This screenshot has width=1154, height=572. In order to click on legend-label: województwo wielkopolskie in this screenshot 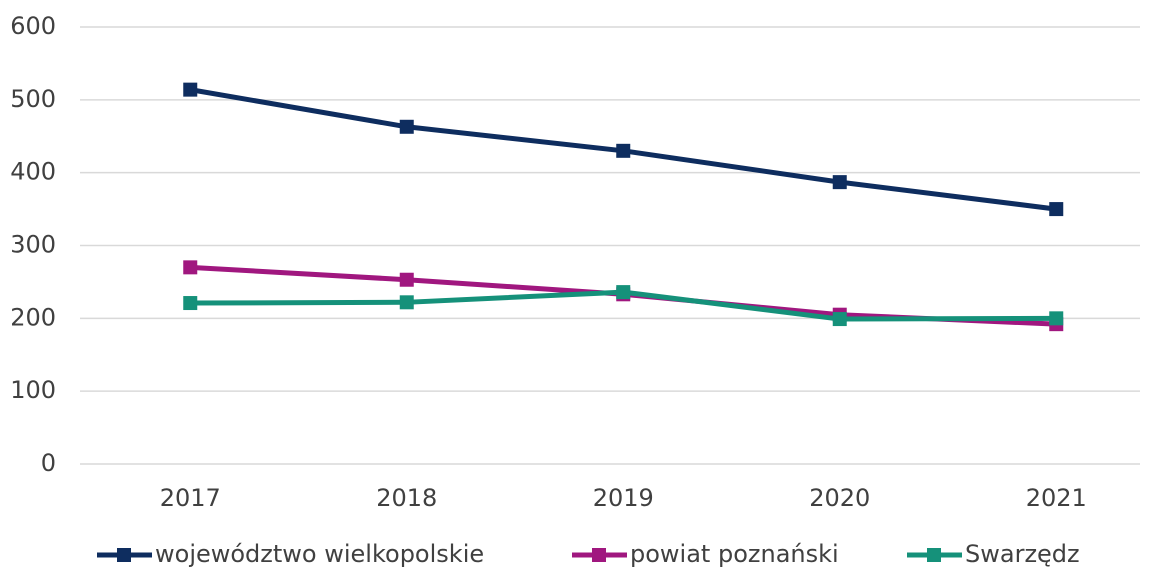, I will do `click(319, 554)`.